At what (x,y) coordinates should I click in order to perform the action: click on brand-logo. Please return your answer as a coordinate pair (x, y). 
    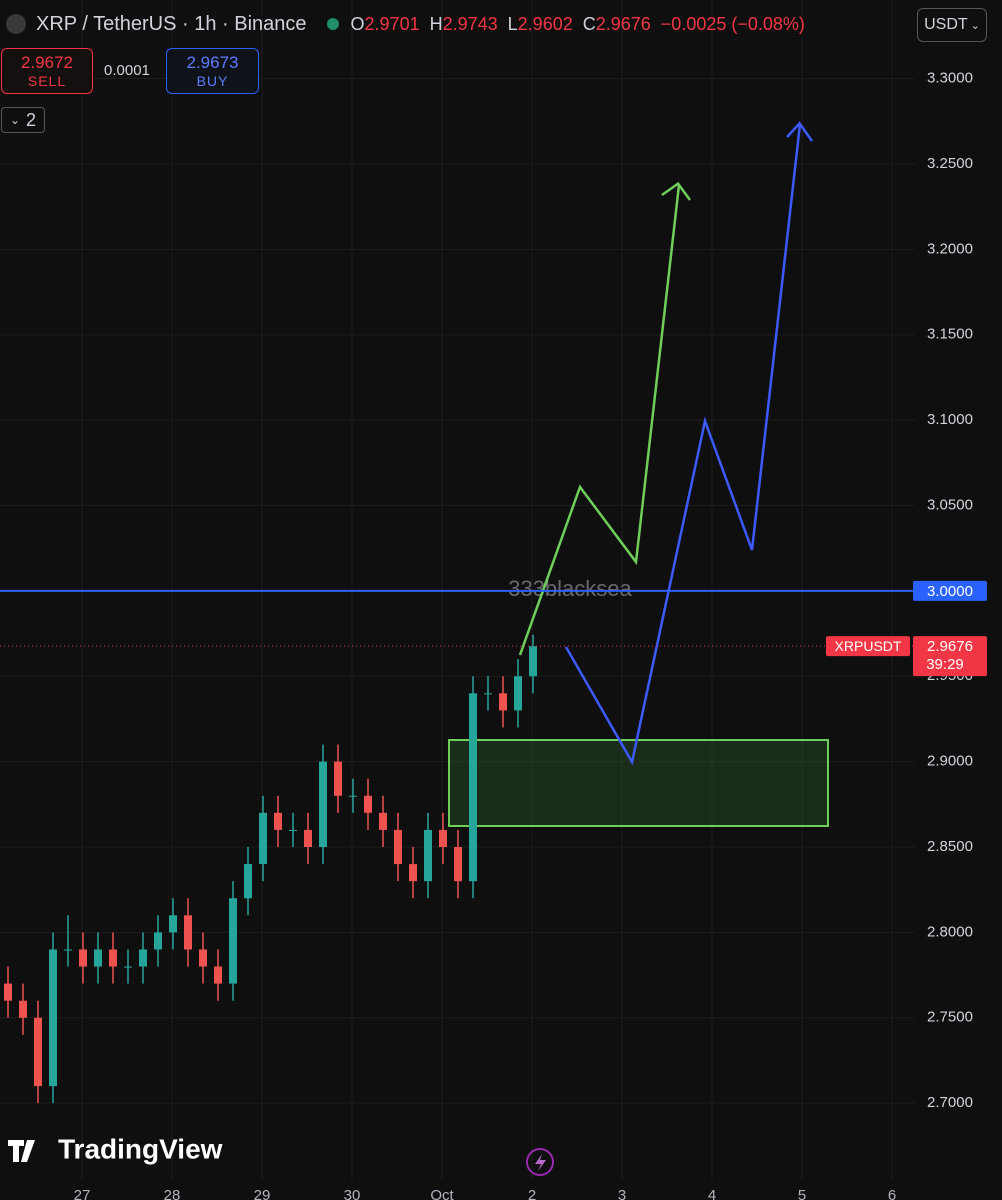
    Looking at the image, I should click on (21, 1151).